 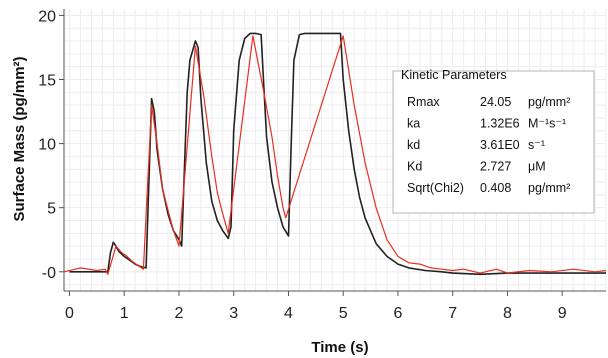 I want to click on x-tick-label: 8, so click(x=507, y=313).